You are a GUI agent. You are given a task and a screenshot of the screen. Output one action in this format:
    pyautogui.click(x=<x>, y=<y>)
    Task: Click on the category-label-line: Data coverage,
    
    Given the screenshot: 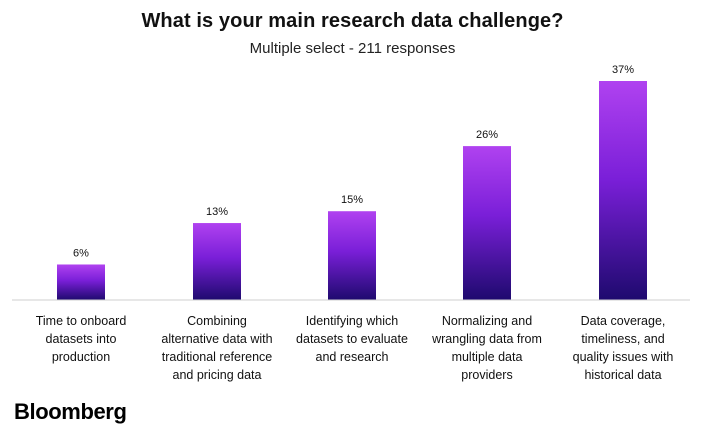 What is the action you would take?
    pyautogui.click(x=623, y=321)
    